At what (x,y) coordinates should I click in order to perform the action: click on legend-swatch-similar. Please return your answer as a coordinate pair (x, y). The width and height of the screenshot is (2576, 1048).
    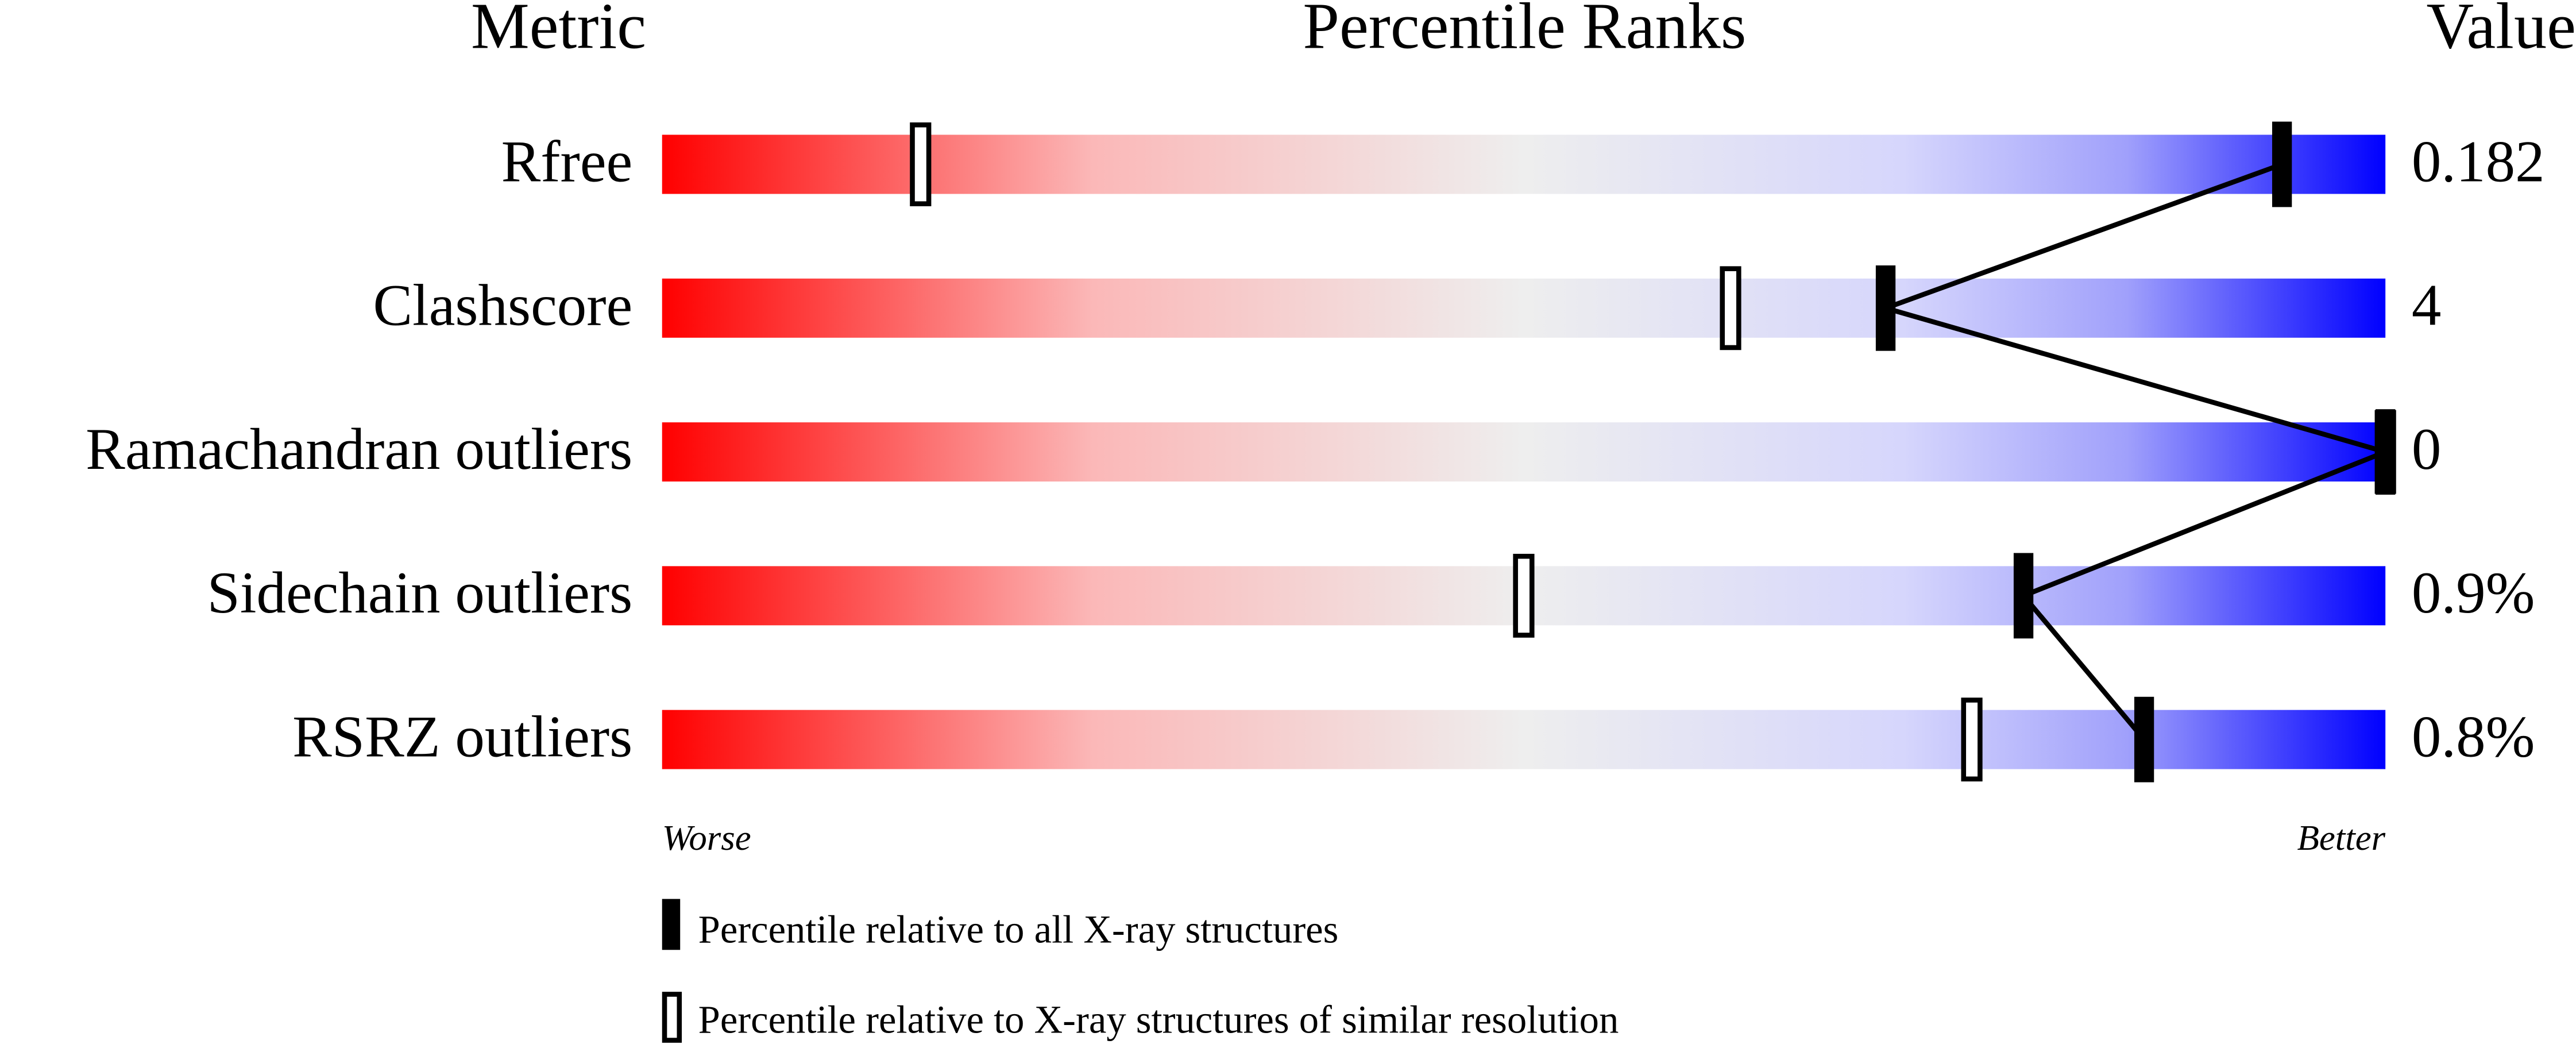
    Looking at the image, I should click on (672, 1017).